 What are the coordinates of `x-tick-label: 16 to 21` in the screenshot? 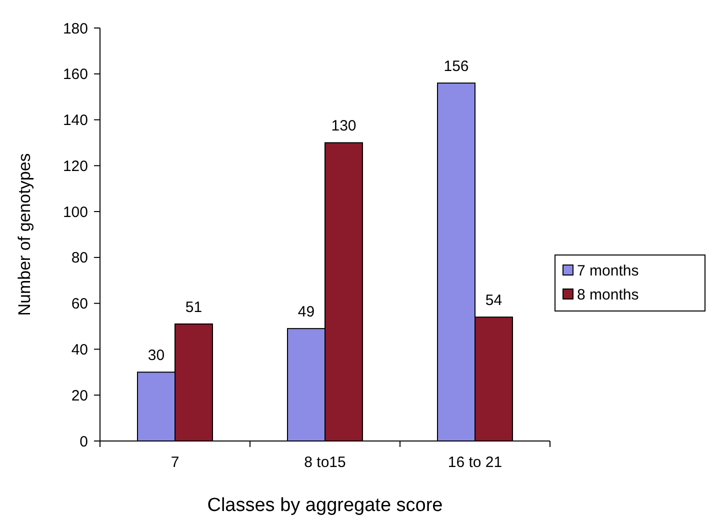 It's located at (475, 462).